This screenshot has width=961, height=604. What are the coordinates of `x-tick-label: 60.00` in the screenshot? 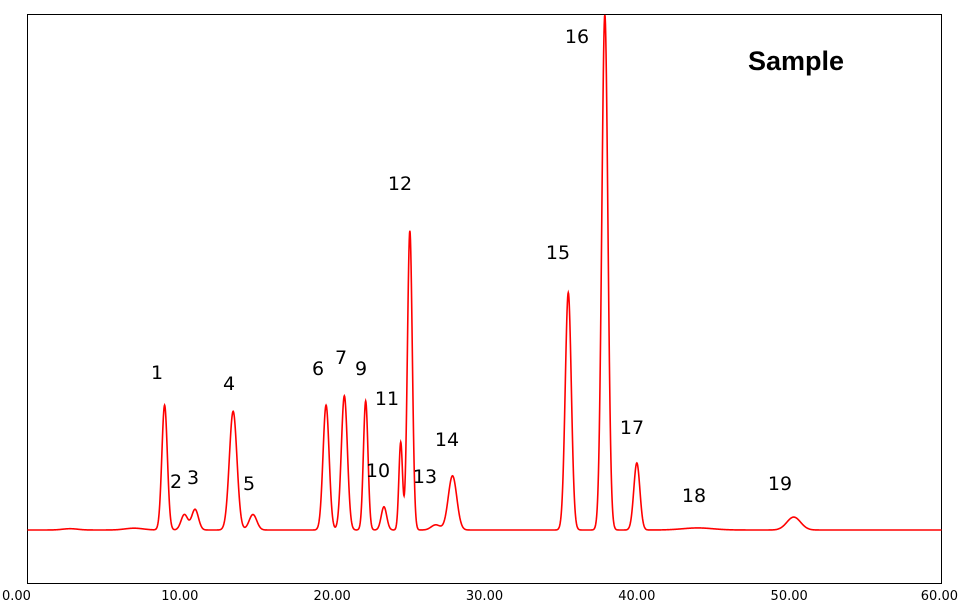 It's located at (939, 596).